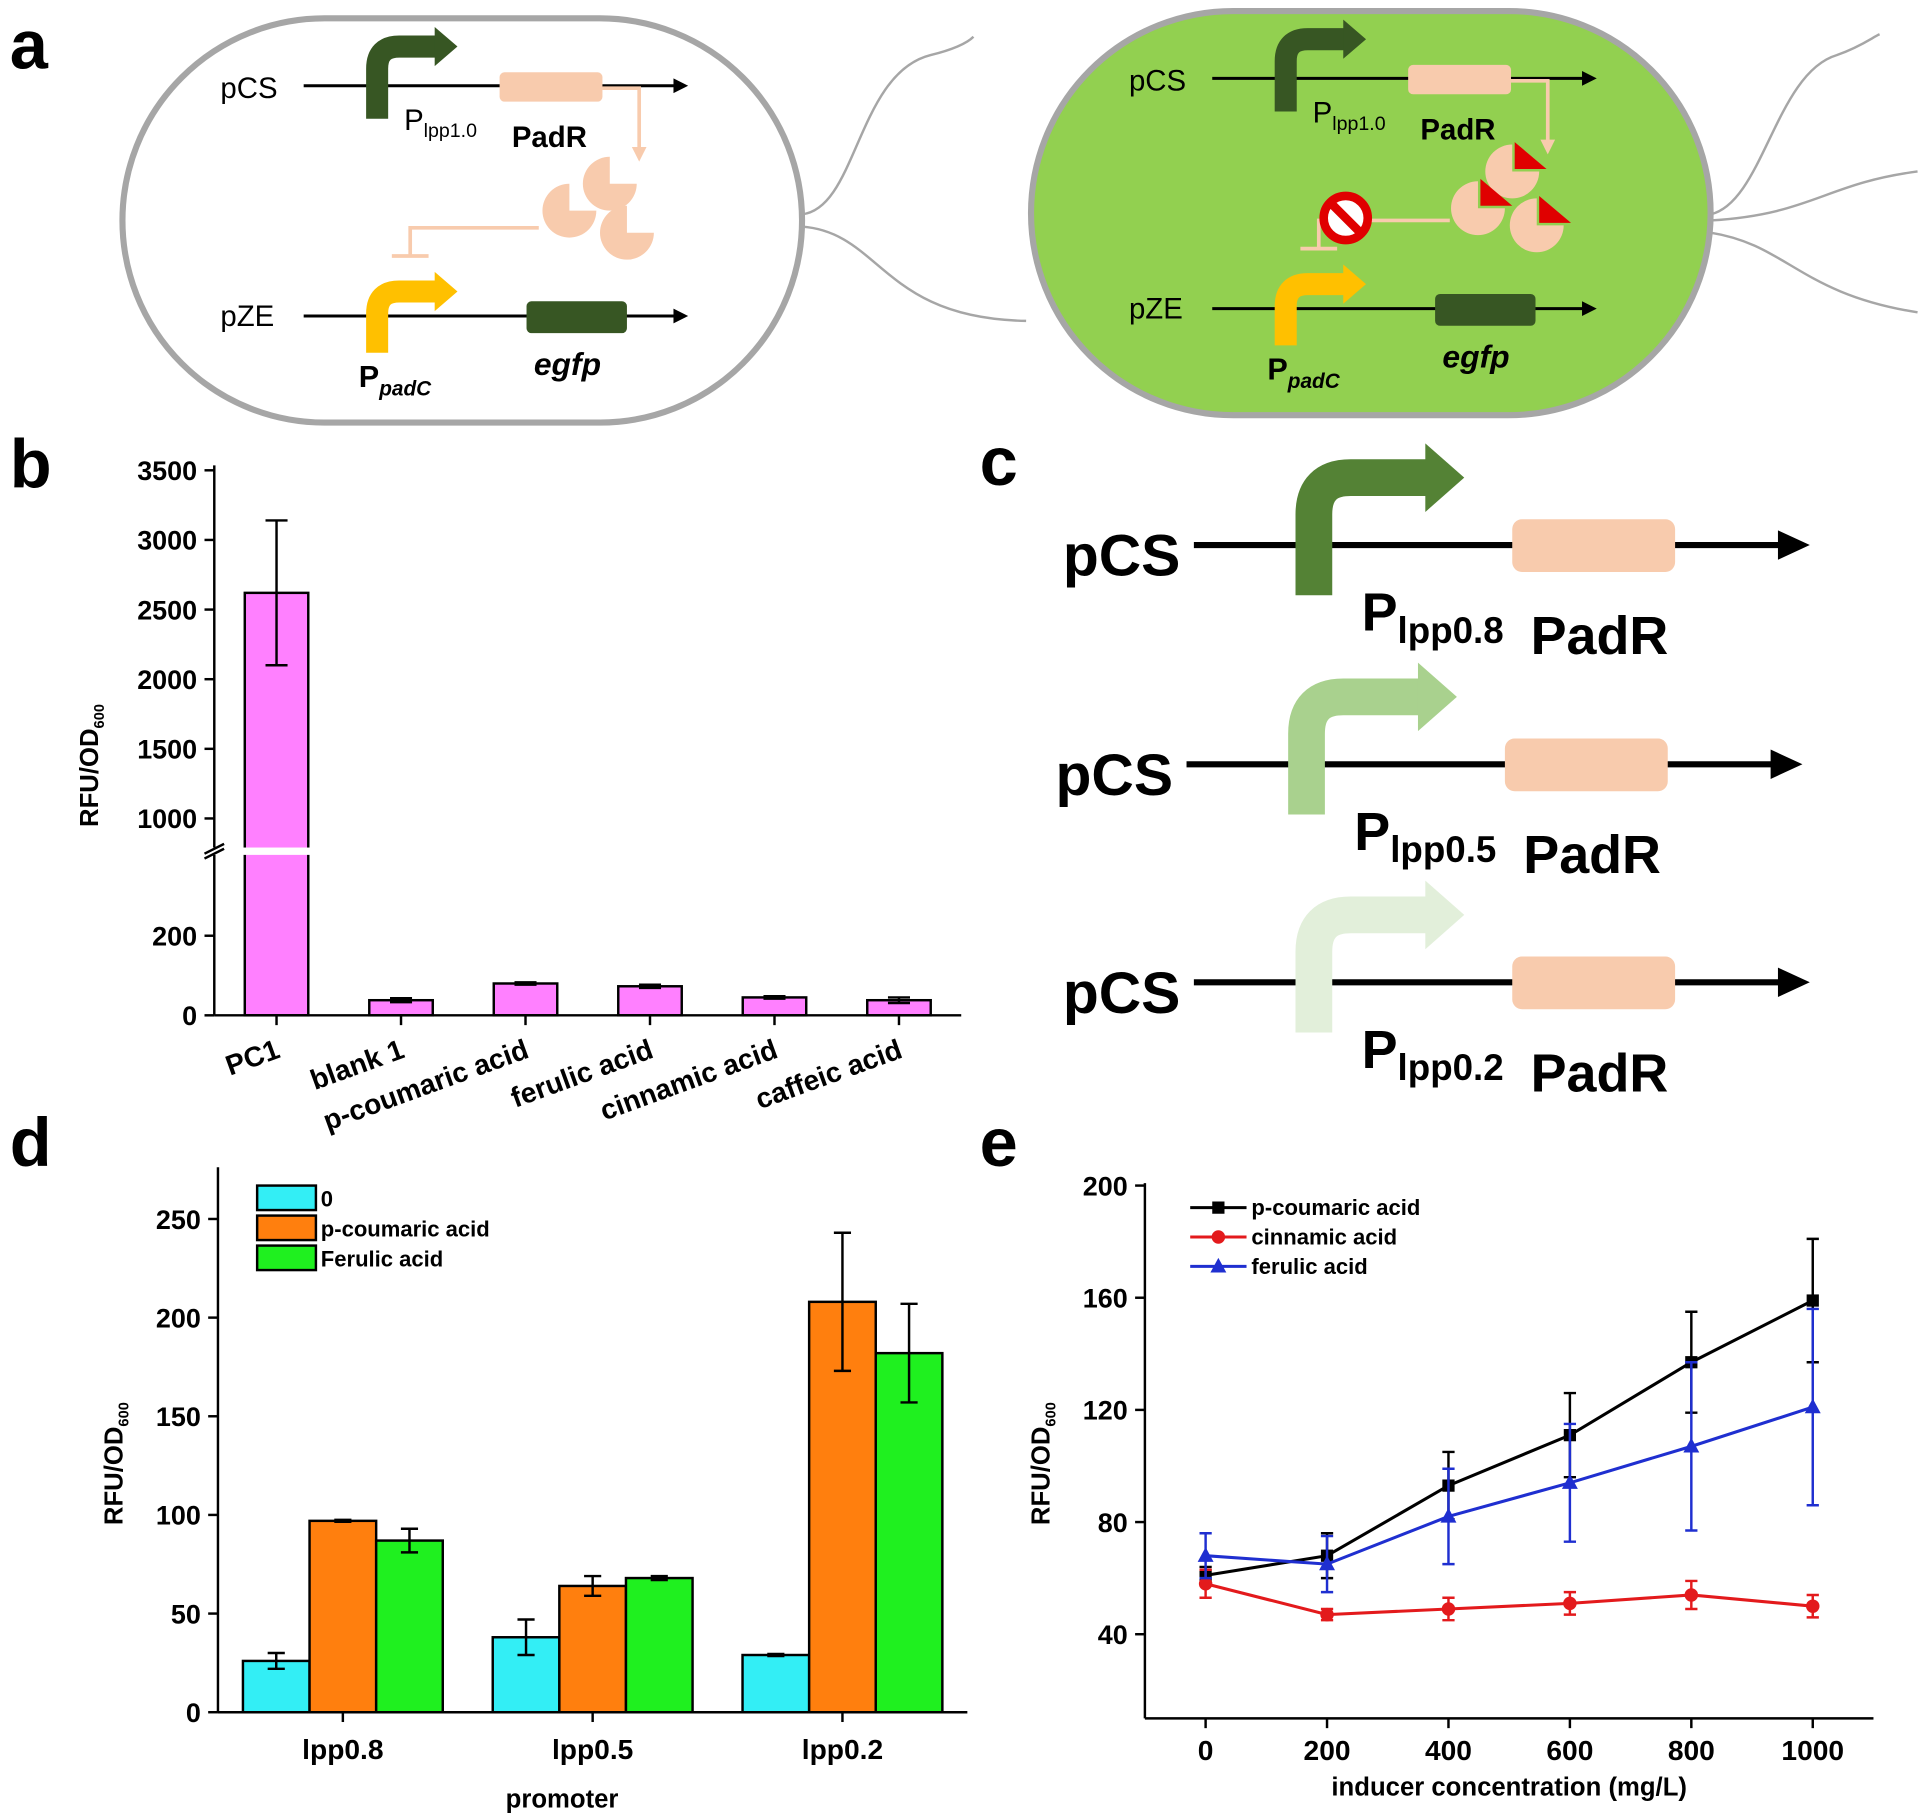  Describe the element at coordinates (1496, 192) in the screenshot. I see `ligand` at that location.